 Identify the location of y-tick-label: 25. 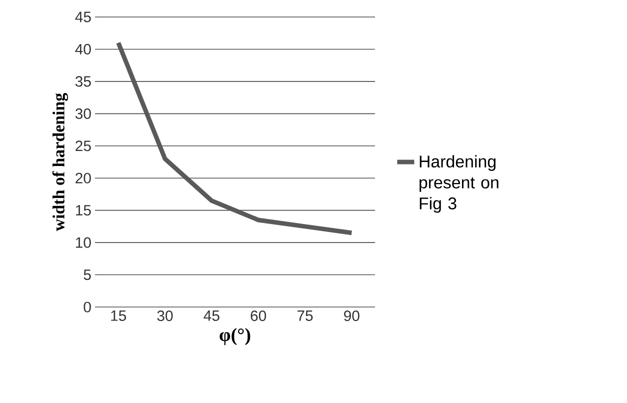
(83, 146).